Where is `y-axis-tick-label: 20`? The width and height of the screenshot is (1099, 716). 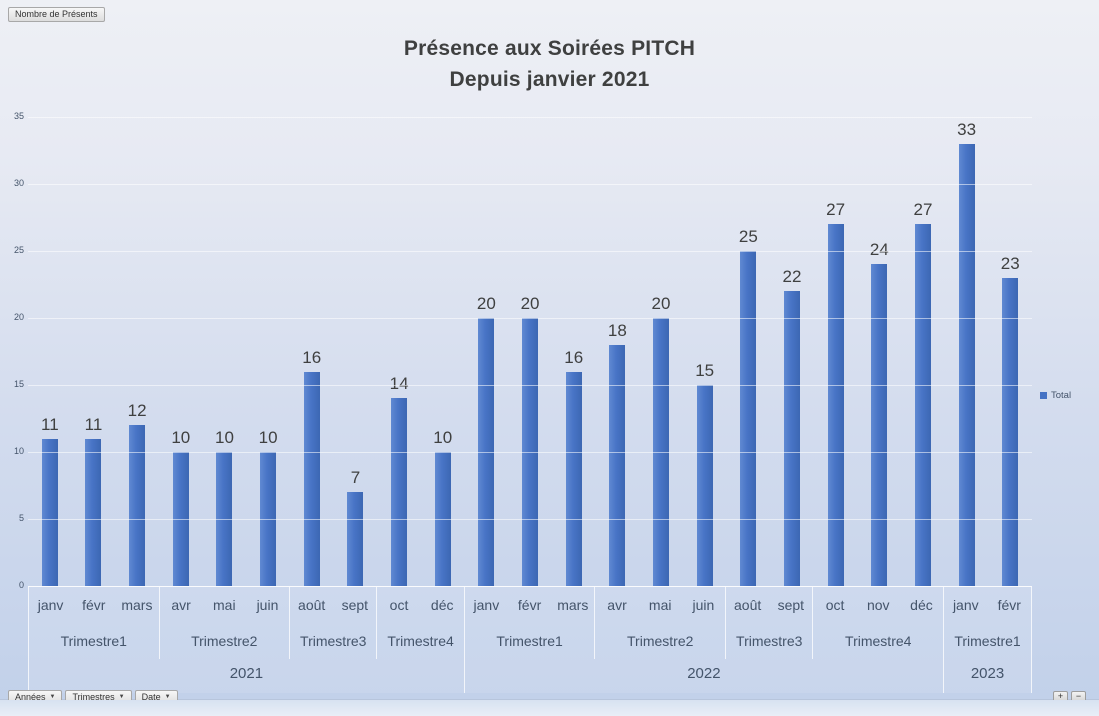 y-axis-tick-label: 20 is located at coordinates (18, 317).